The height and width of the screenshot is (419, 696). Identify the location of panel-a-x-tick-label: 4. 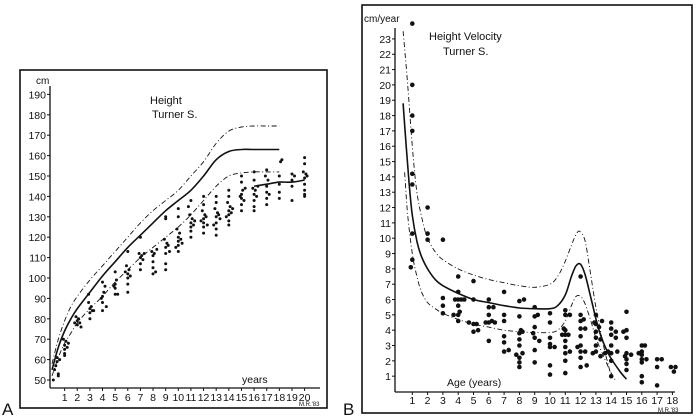
(103, 398).